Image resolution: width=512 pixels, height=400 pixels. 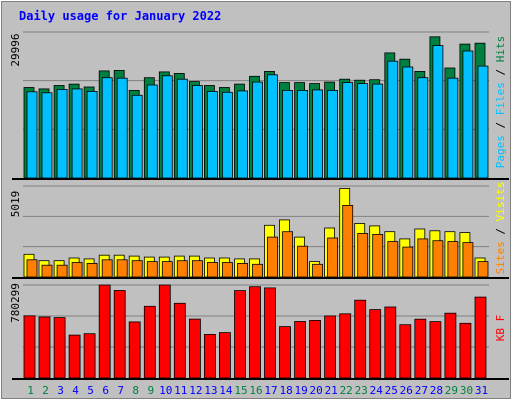 What do you see at coordinates (62, 271) in the screenshot?
I see `bar-sites-day-3: Sites 3: 650` at bounding box center [62, 271].